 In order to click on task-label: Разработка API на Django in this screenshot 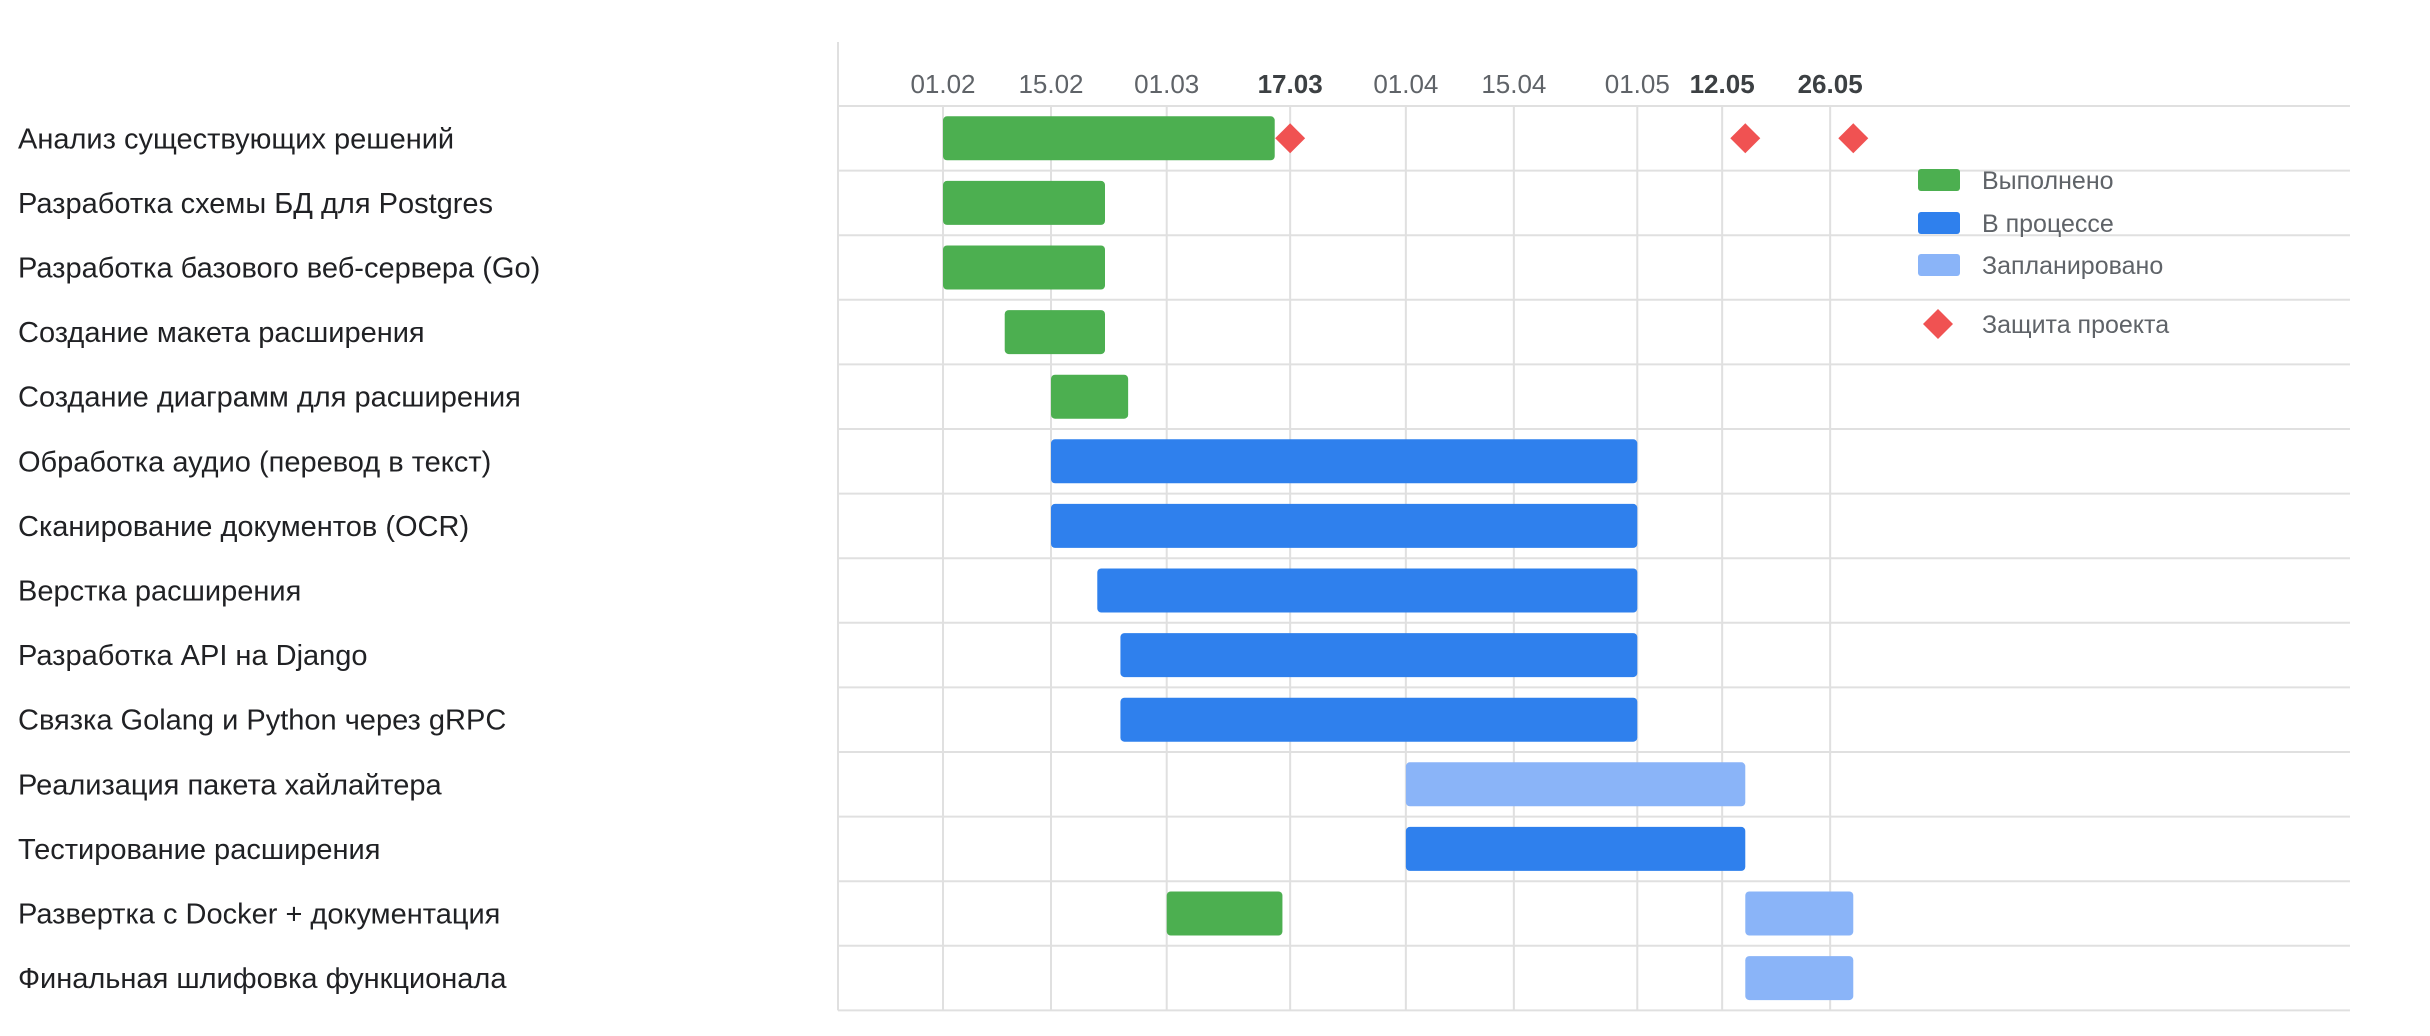, I will do `click(193, 656)`.